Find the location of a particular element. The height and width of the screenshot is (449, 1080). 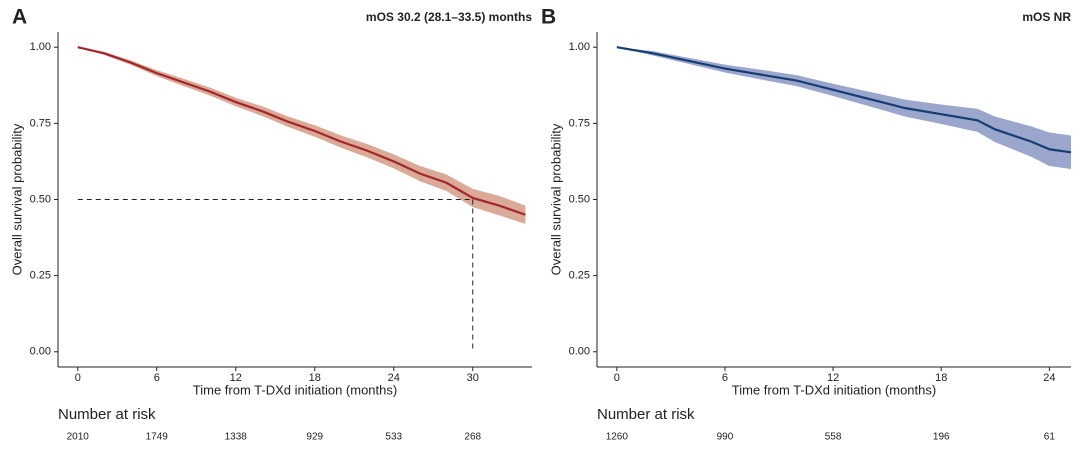

risk-count: 1260 is located at coordinates (617, 437).